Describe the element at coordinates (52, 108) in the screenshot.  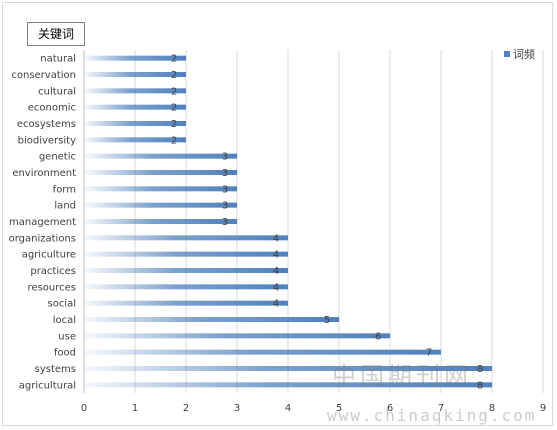
I see `y-tick-label: economic` at that location.